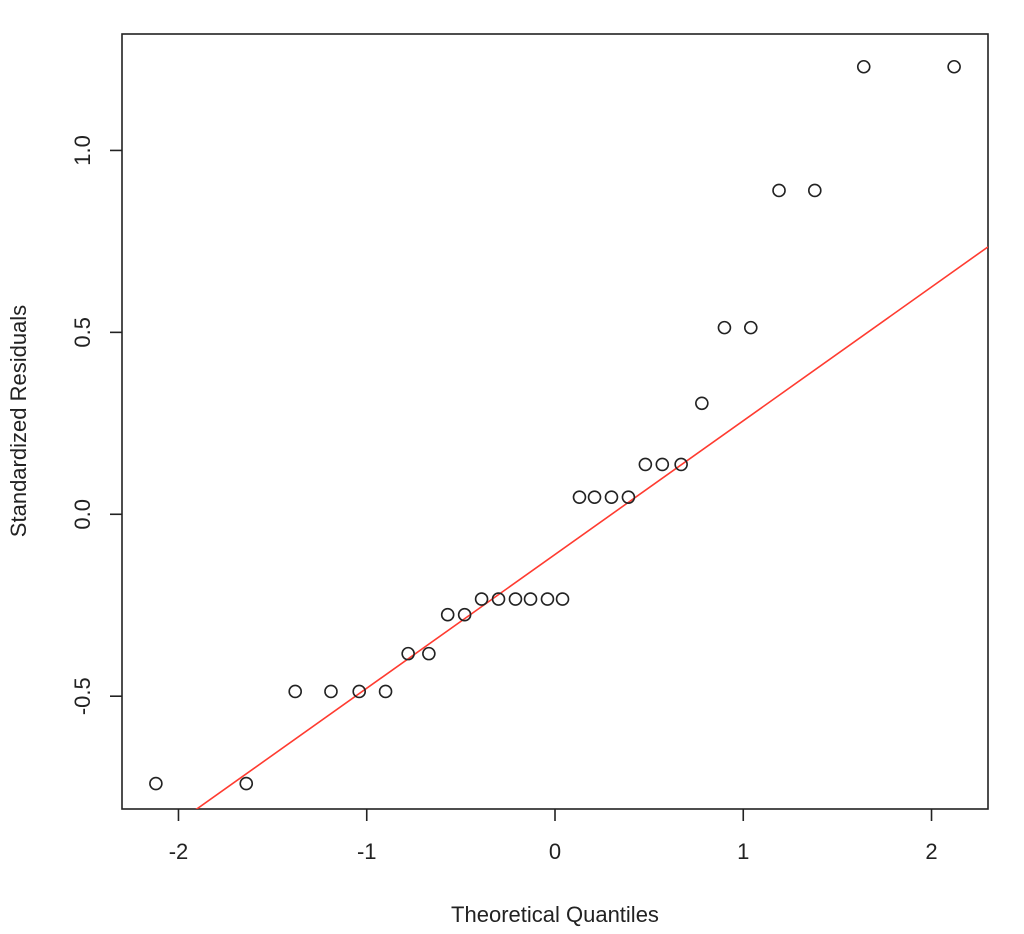 The height and width of the screenshot is (934, 1024). Describe the element at coordinates (555, 914) in the screenshot. I see `x-axis-title: Theoretical Quantiles` at that location.